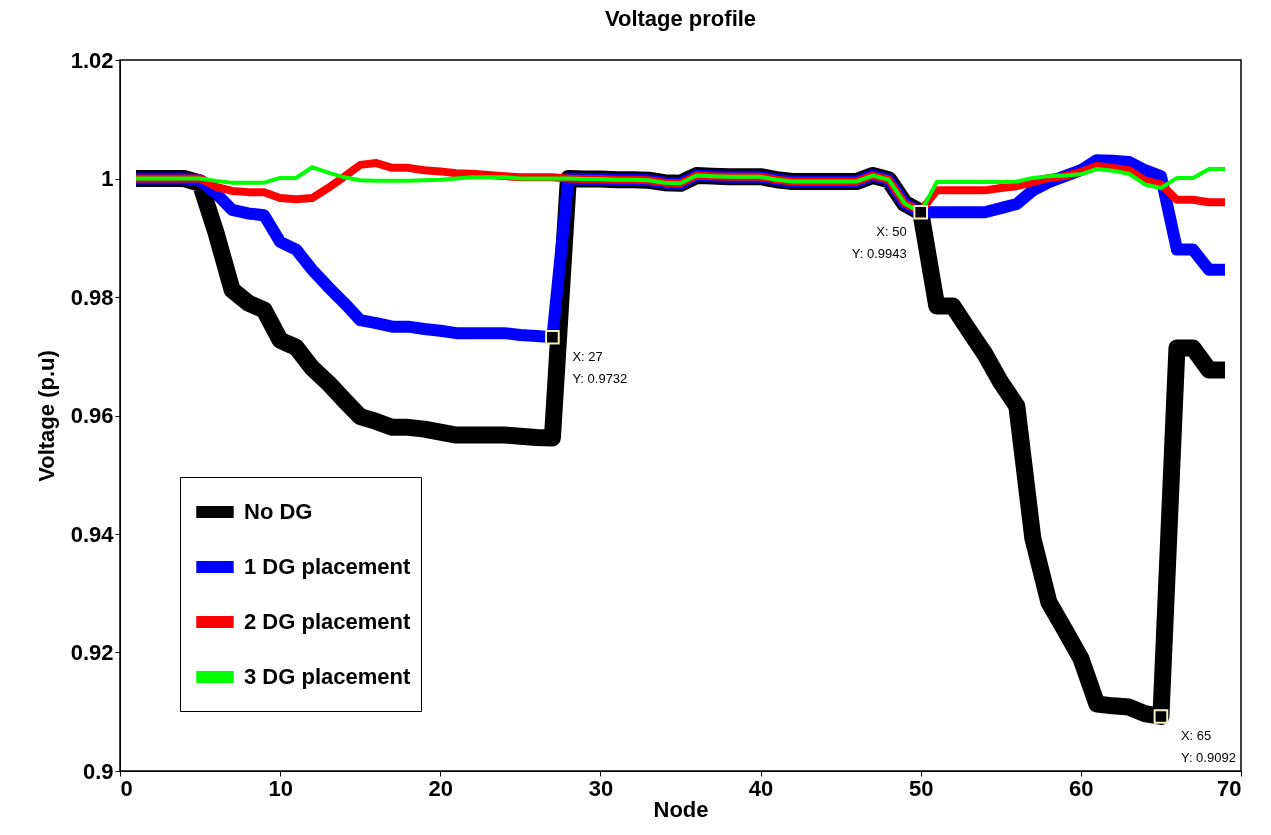 The width and height of the screenshot is (1271, 835). I want to click on y-tick-label: 0.98, so click(92, 297).